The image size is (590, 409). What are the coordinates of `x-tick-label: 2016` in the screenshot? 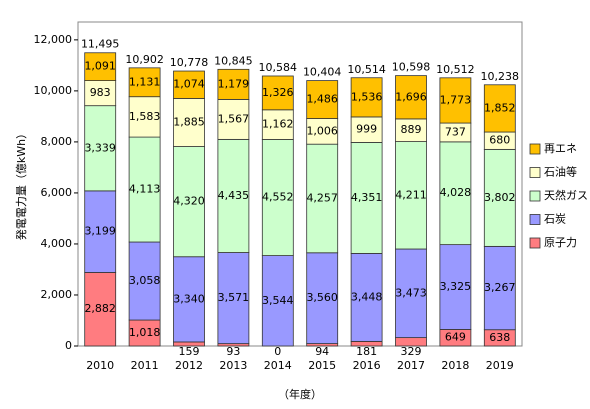 It's located at (367, 365).